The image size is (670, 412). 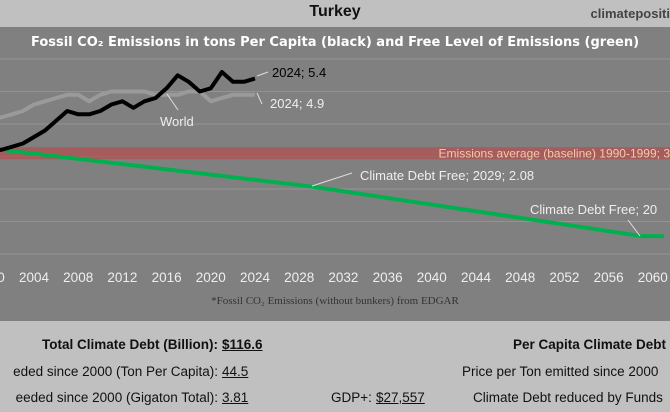 What do you see at coordinates (177, 121) in the screenshot?
I see `world-label: World` at bounding box center [177, 121].